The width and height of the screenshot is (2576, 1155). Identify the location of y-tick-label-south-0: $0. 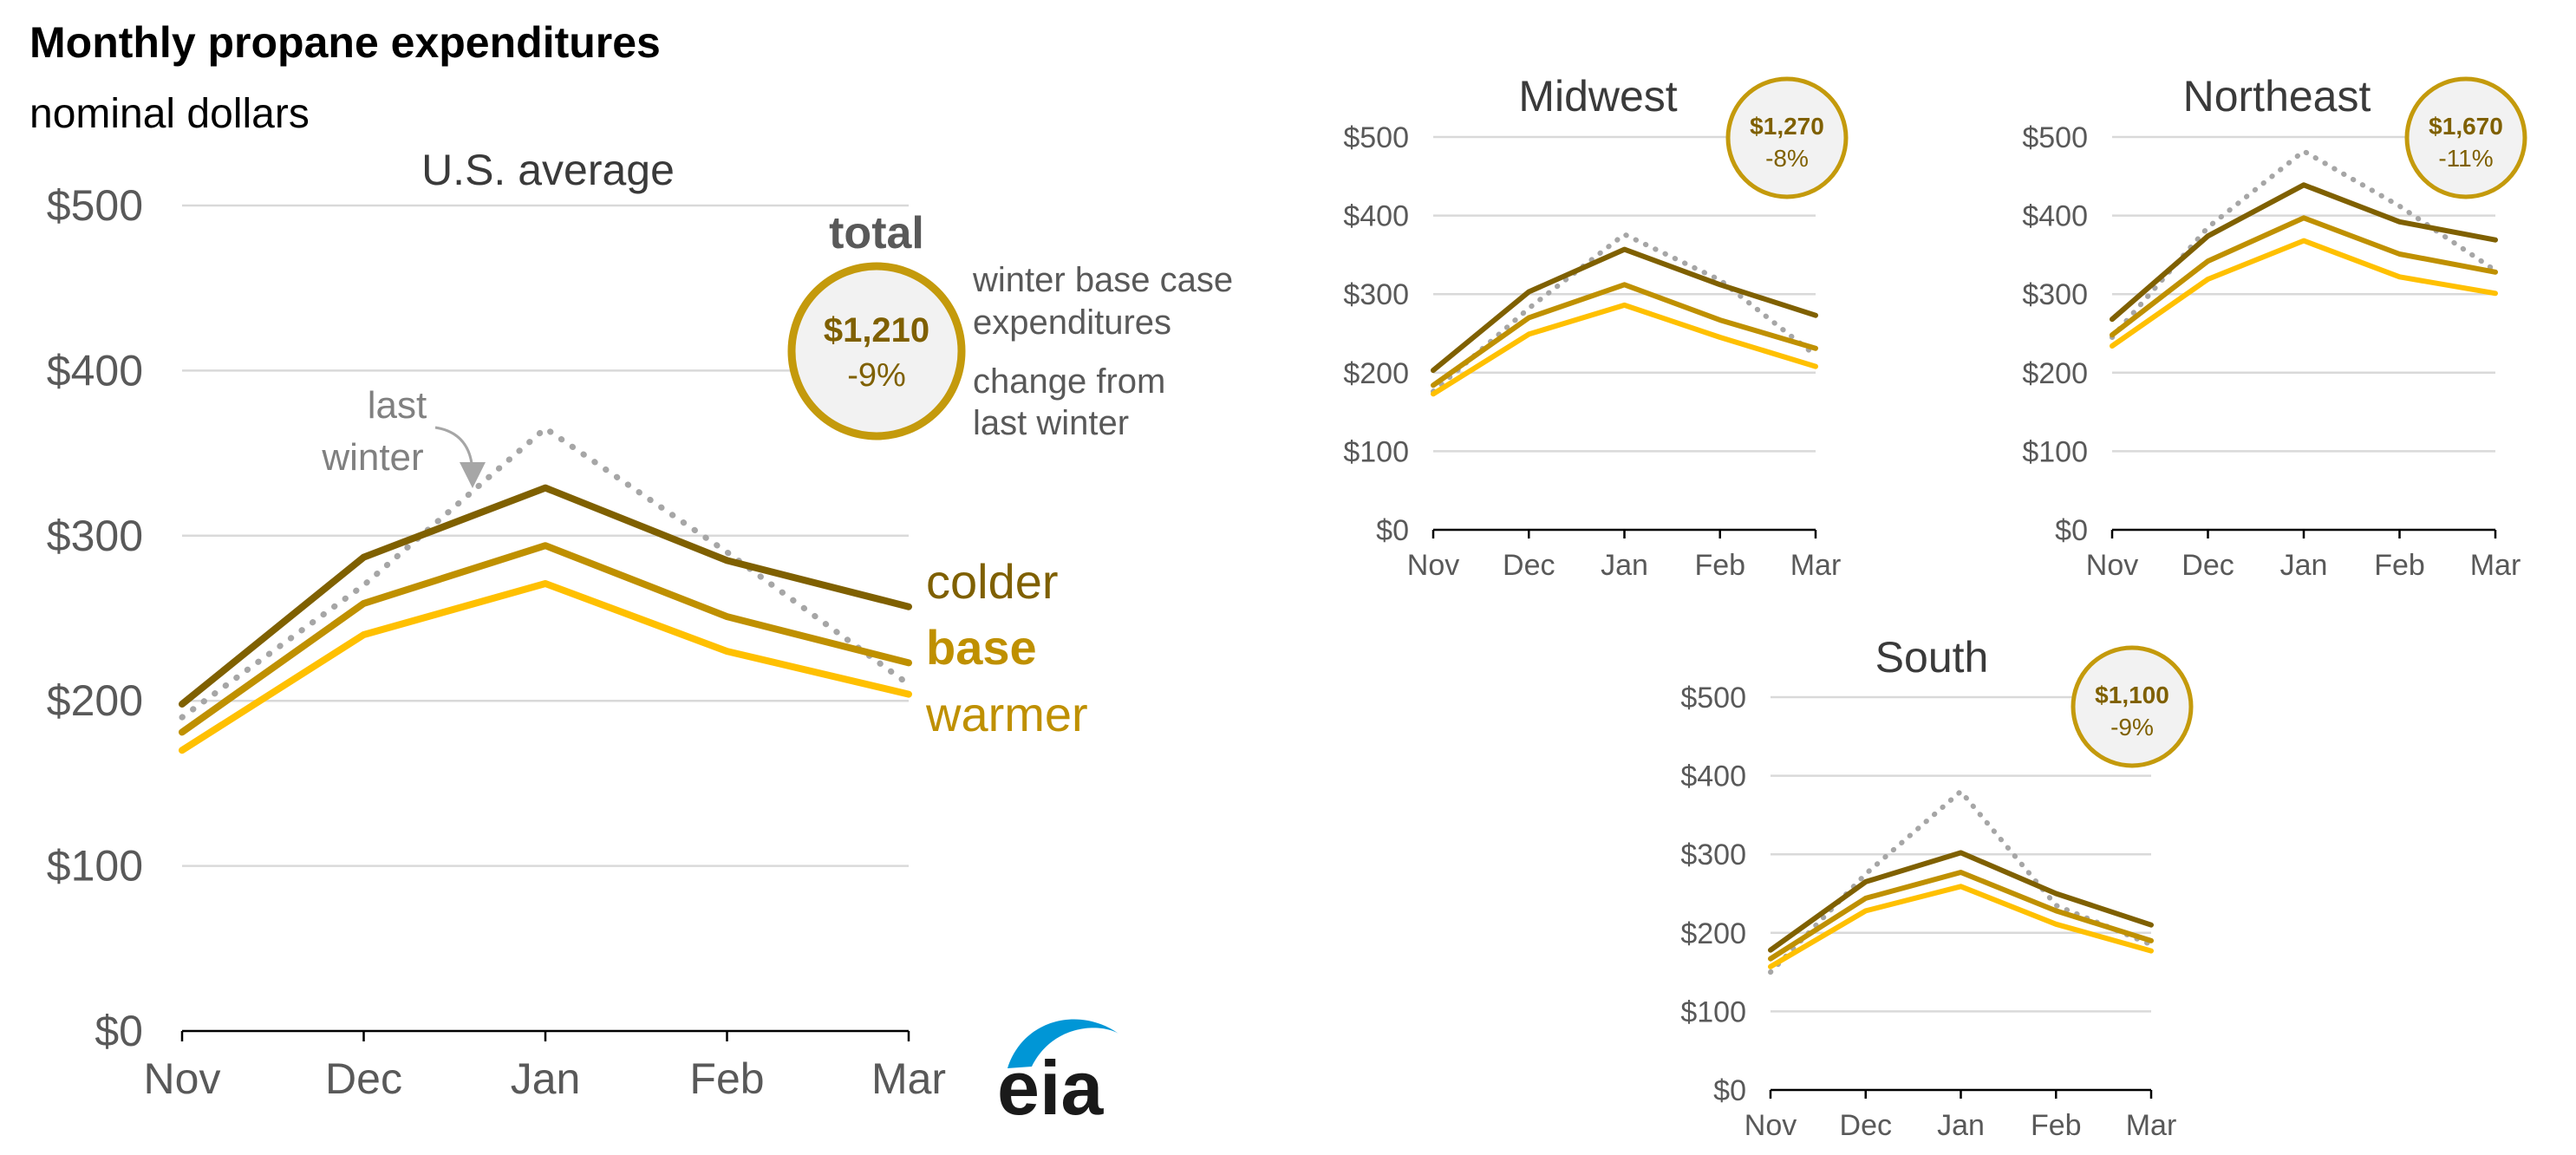
(1730, 1090).